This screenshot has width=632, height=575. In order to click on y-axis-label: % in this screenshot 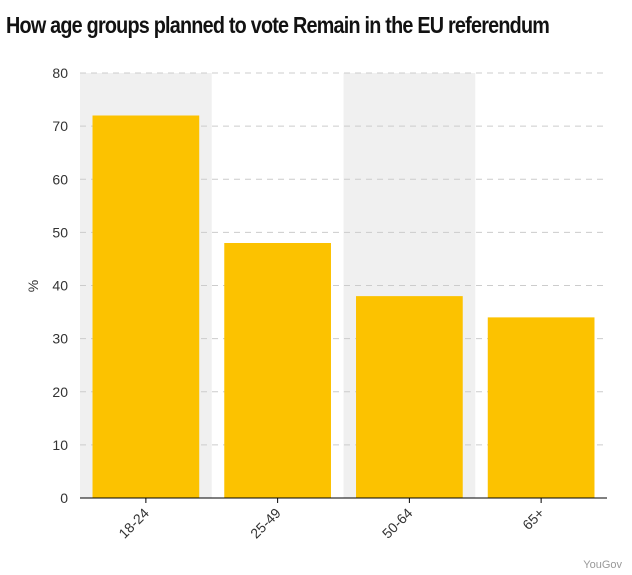, I will do `click(33, 286)`.